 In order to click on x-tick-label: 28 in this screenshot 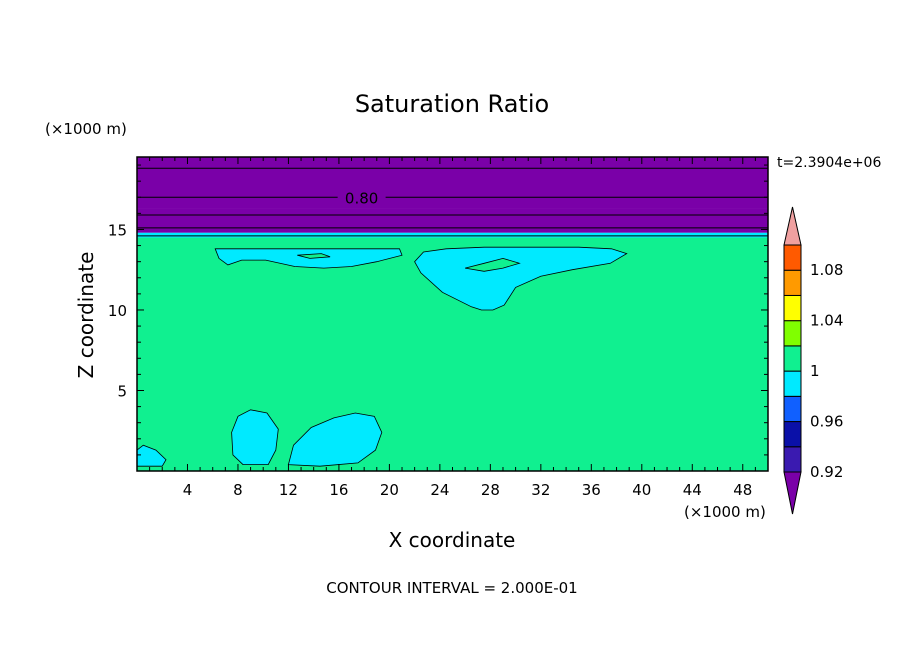, I will do `click(490, 490)`.